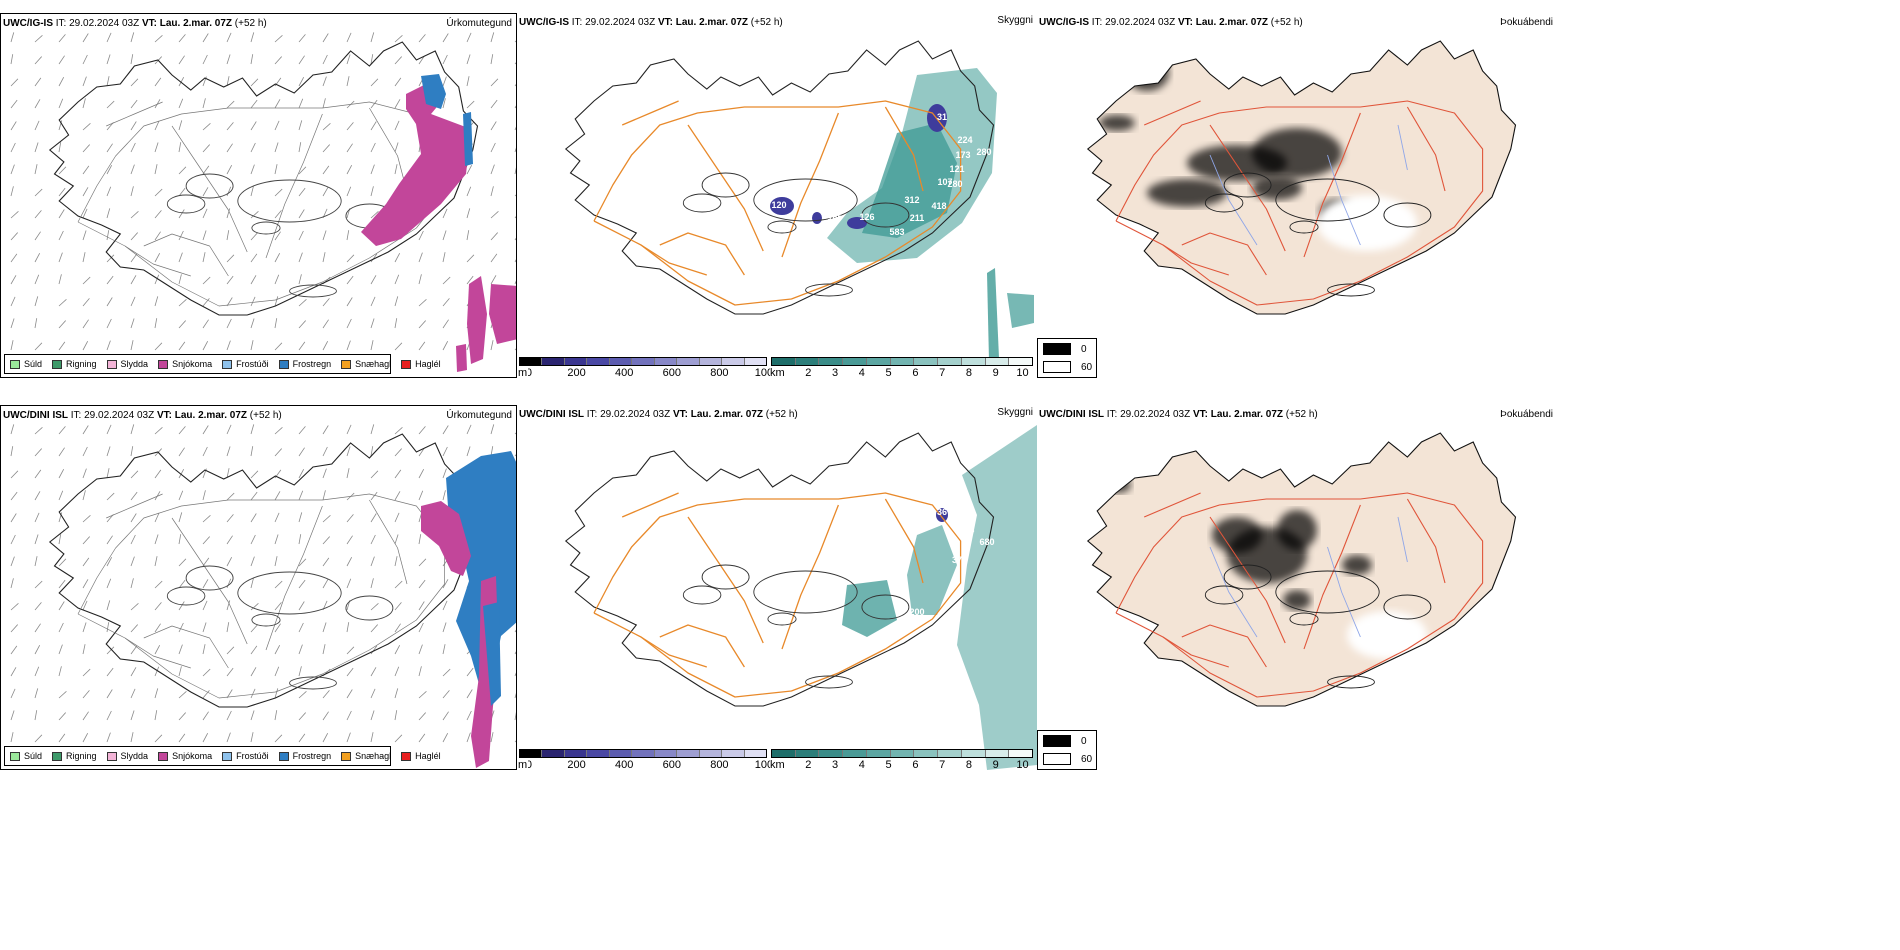 The width and height of the screenshot is (1900, 950). I want to click on fog-field, so click(1265, 568).